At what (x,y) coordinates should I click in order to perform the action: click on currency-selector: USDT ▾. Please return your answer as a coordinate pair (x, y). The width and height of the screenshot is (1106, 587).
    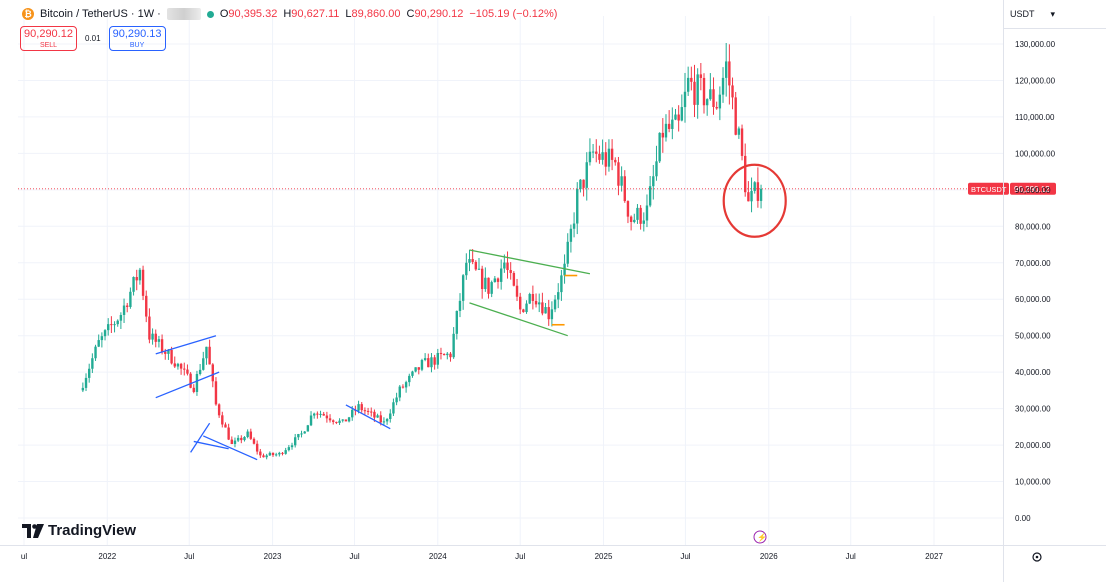
    Looking at the image, I should click on (1032, 14).